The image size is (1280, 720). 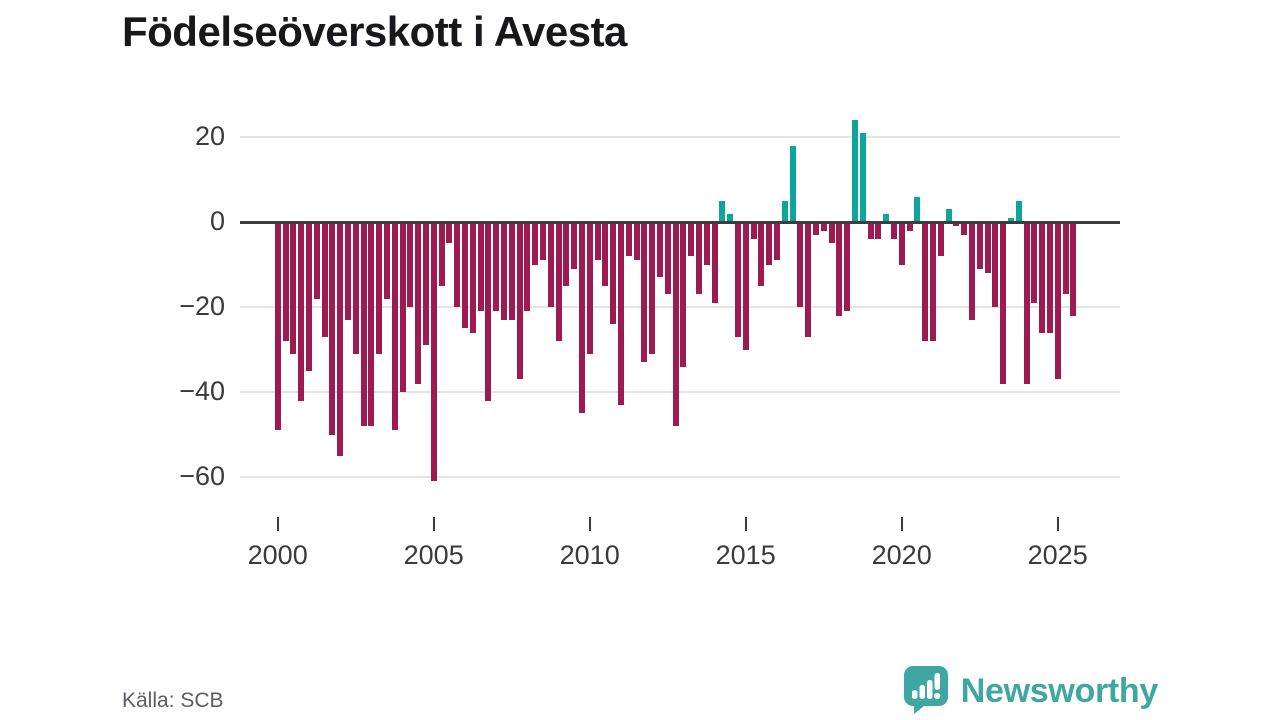 I want to click on gridline--60, so click(x=680, y=477).